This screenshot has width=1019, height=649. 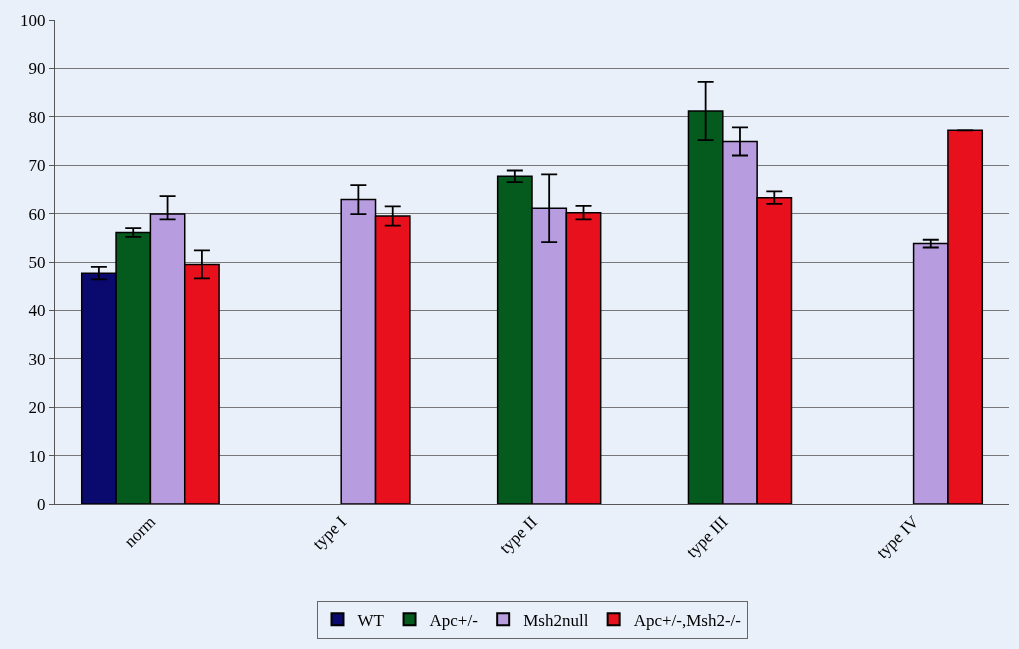 What do you see at coordinates (37, 359) in the screenshot?
I see `y-tick-label: 30` at bounding box center [37, 359].